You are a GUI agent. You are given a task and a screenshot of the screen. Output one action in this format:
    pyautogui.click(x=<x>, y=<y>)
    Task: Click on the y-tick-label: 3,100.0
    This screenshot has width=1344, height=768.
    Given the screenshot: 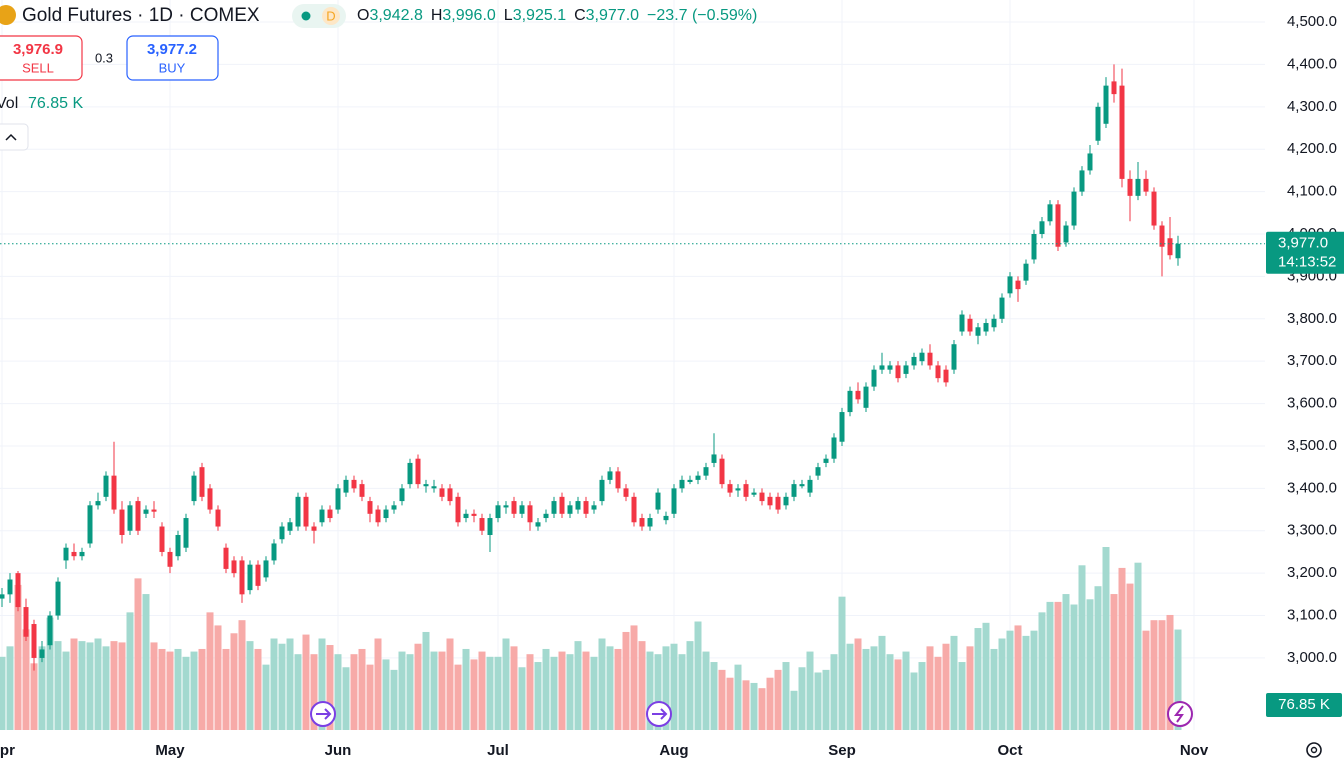 What is the action you would take?
    pyautogui.click(x=1312, y=615)
    